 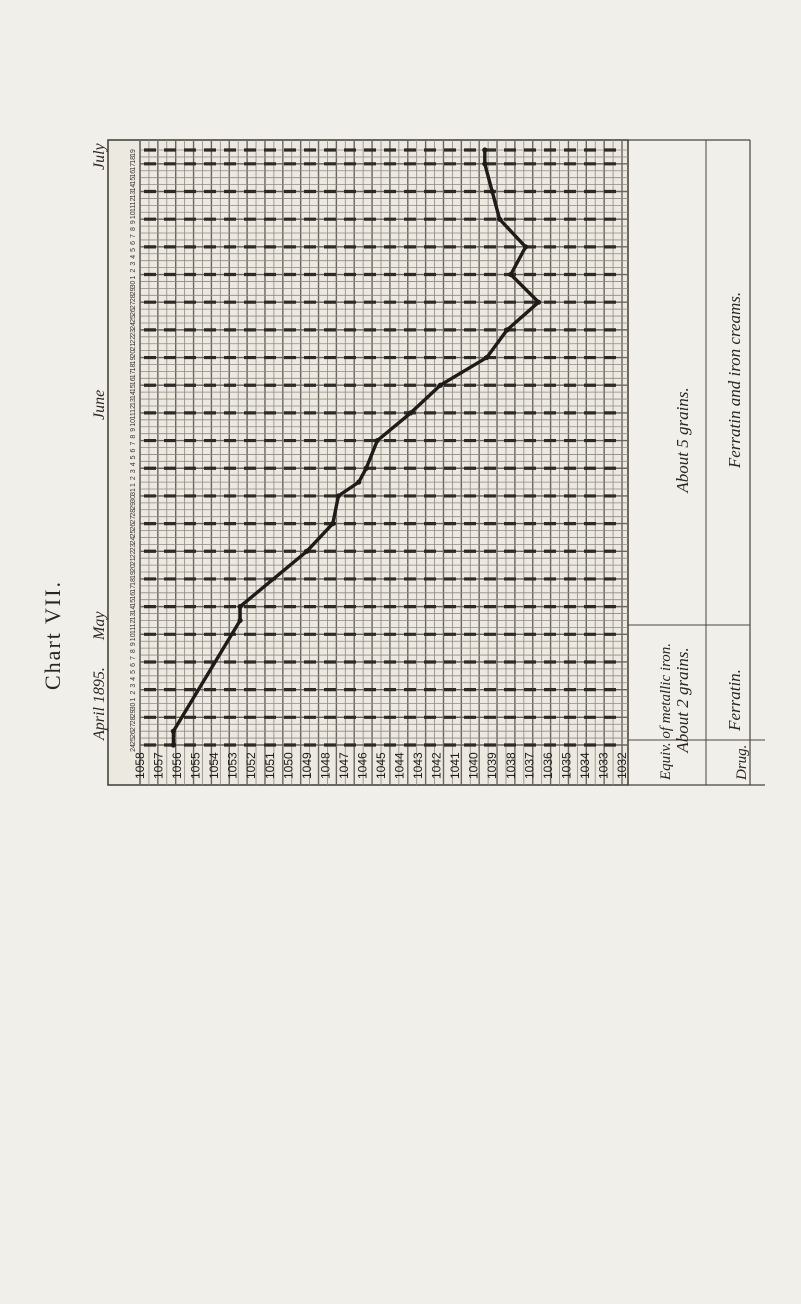 What do you see at coordinates (566, 765) in the screenshot?
I see `y-tick-label: 1035` at bounding box center [566, 765].